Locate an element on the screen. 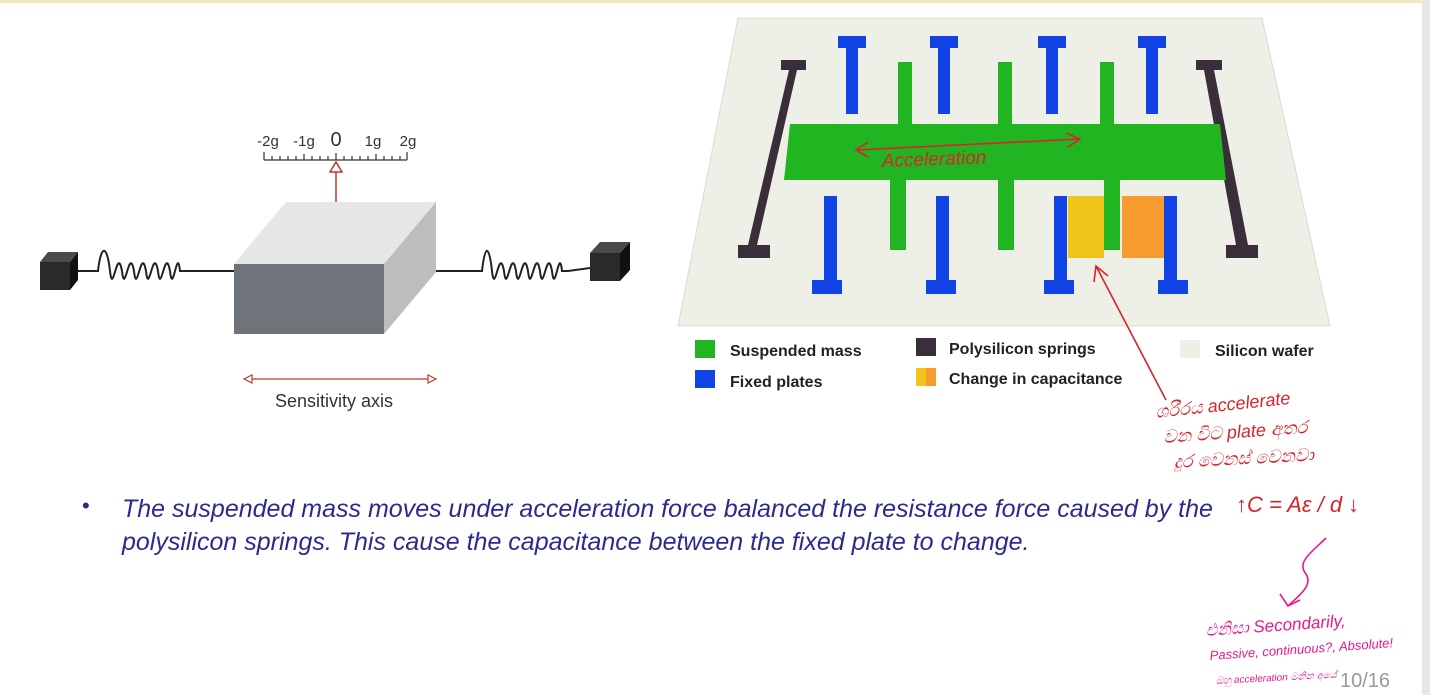  annotation-pointer-head is located at coordinates (1101, 273).